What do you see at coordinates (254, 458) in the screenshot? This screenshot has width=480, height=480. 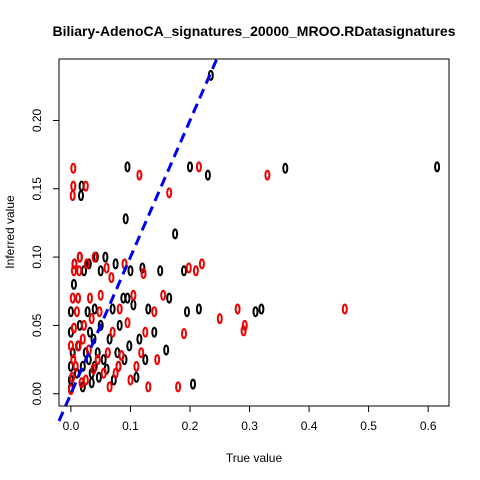 I see `x-axis-label: True value` at bounding box center [254, 458].